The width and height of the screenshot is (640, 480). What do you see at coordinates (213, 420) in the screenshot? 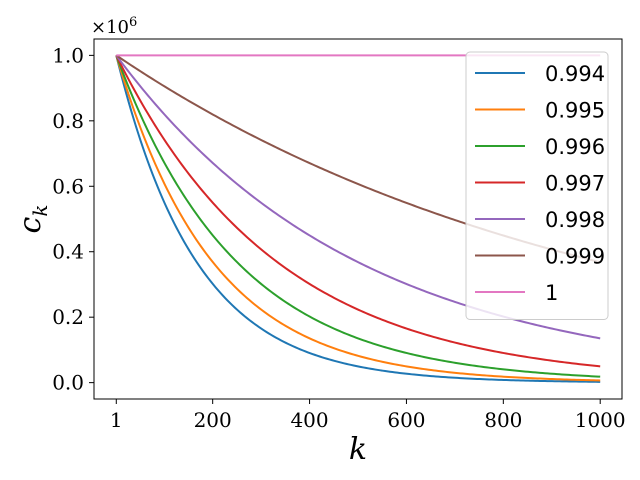
I see `x-tick-label: 200` at bounding box center [213, 420].